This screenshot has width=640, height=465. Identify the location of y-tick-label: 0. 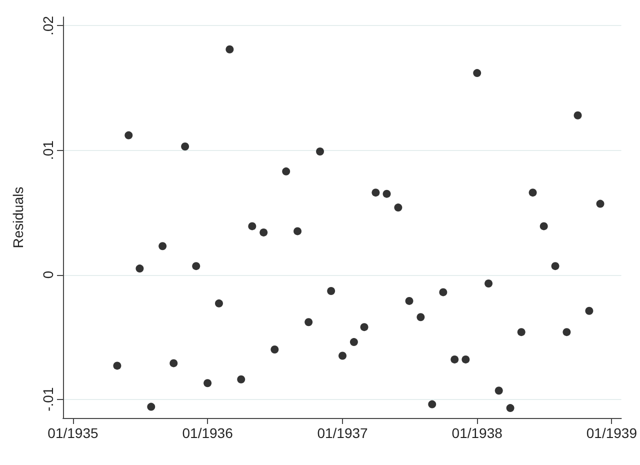
(48, 274).